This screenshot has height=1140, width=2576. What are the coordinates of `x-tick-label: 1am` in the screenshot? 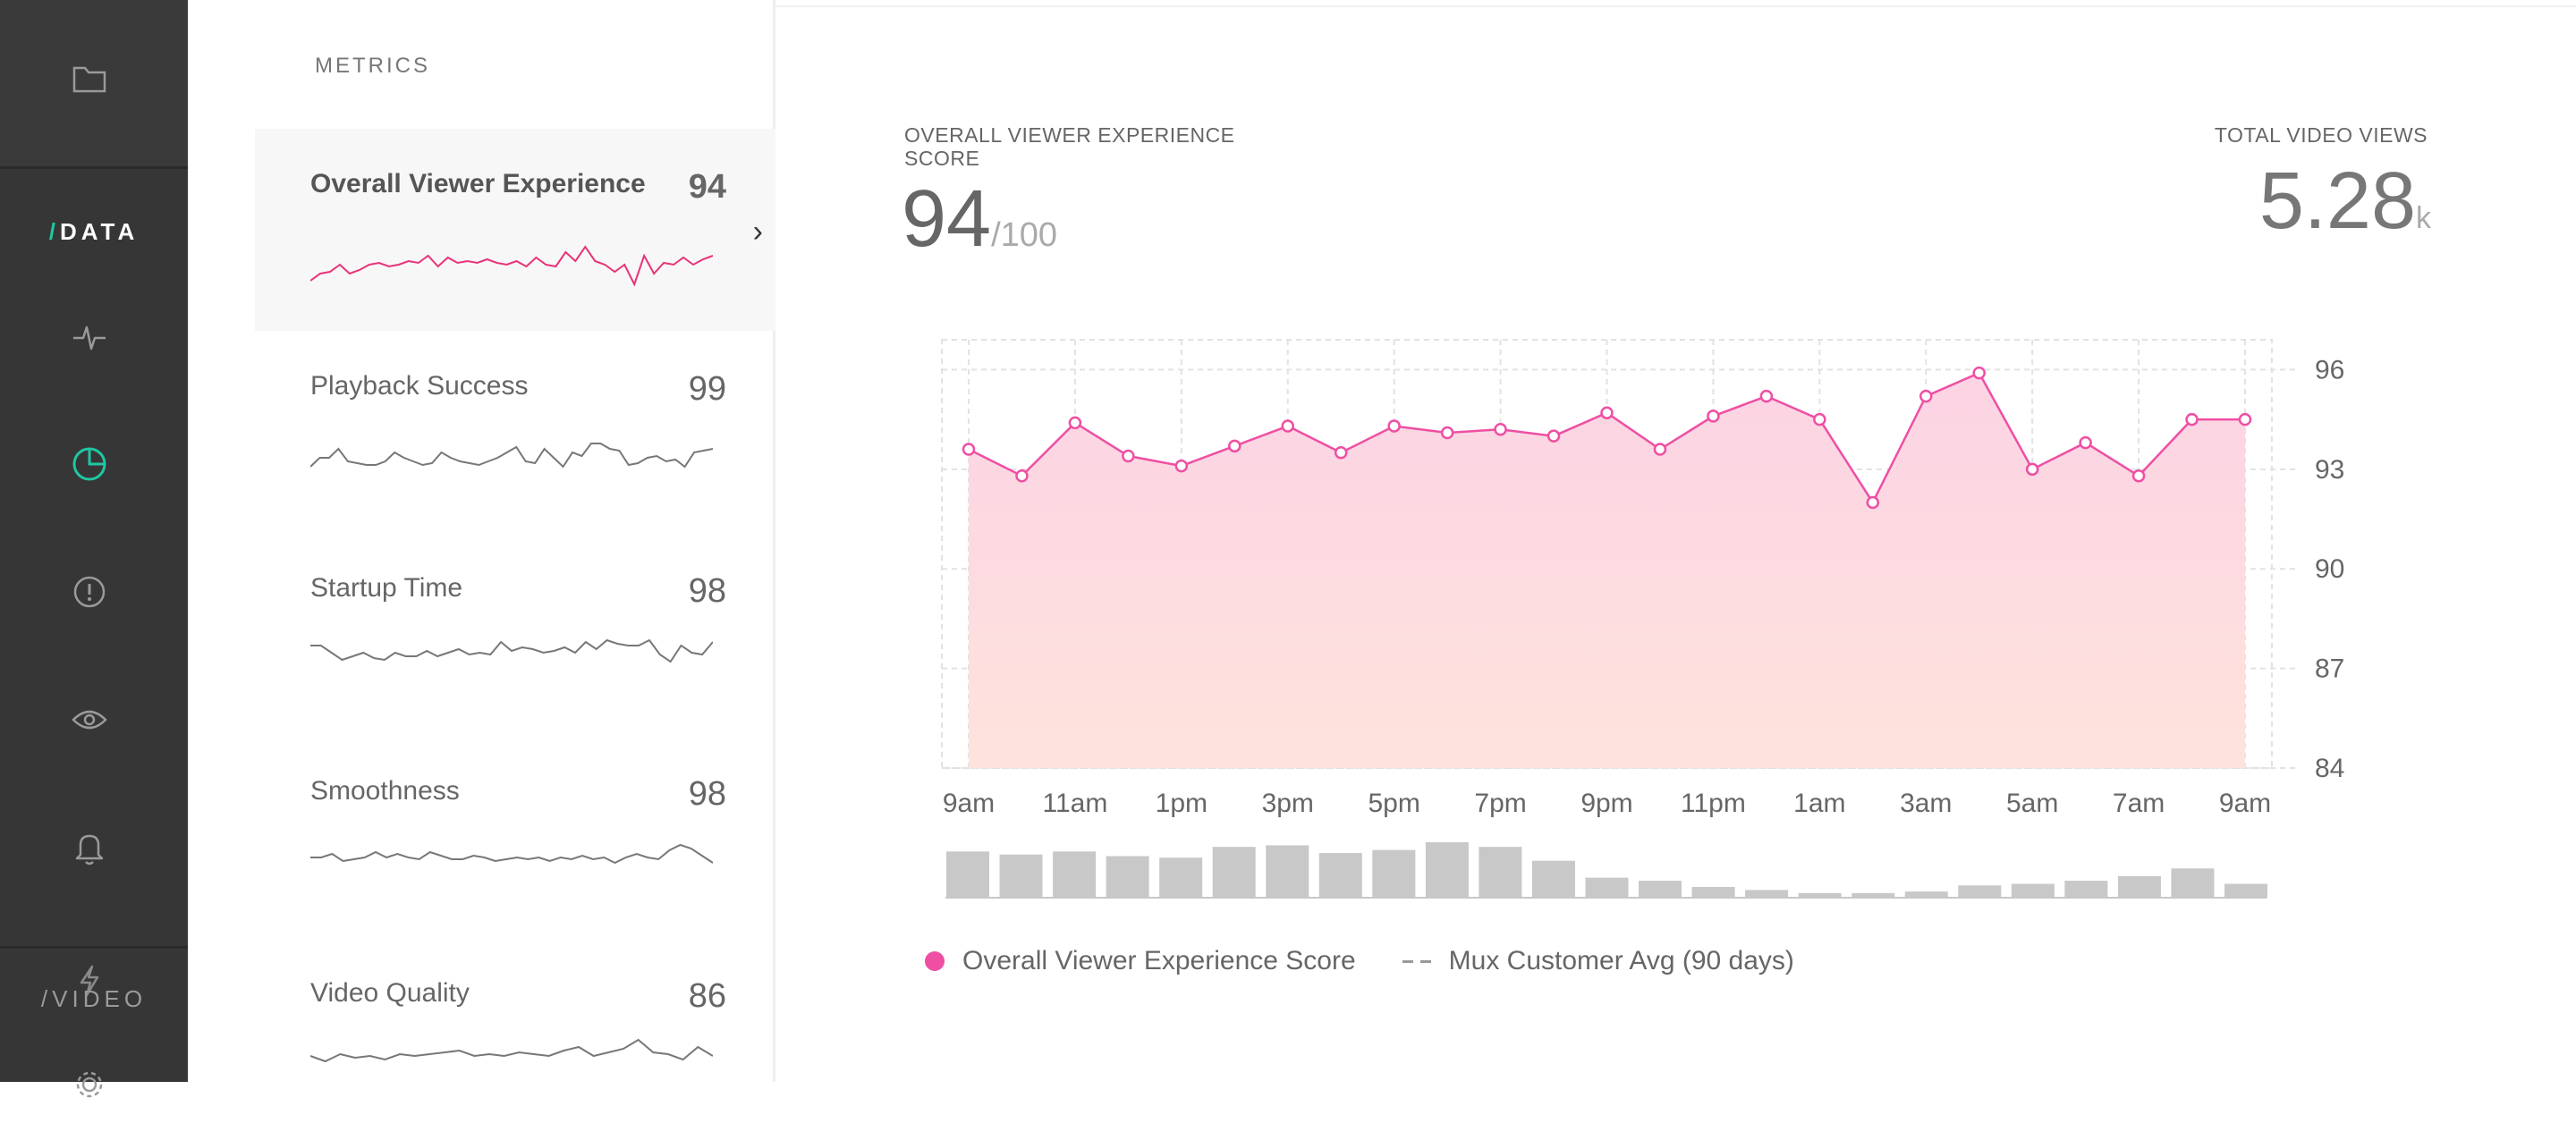 It's located at (1819, 804).